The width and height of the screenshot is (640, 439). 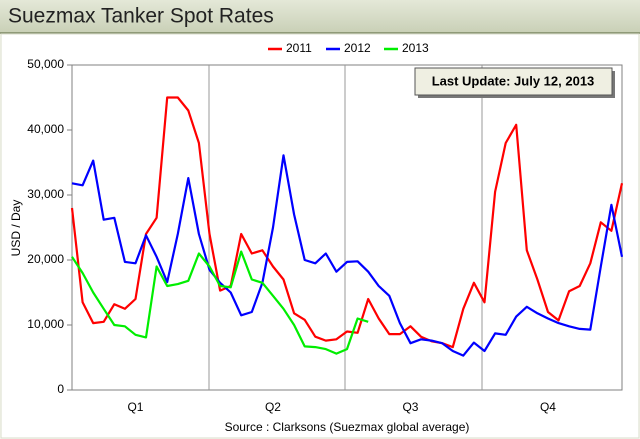 I want to click on y-tick-label: 10,000, so click(x=45, y=324).